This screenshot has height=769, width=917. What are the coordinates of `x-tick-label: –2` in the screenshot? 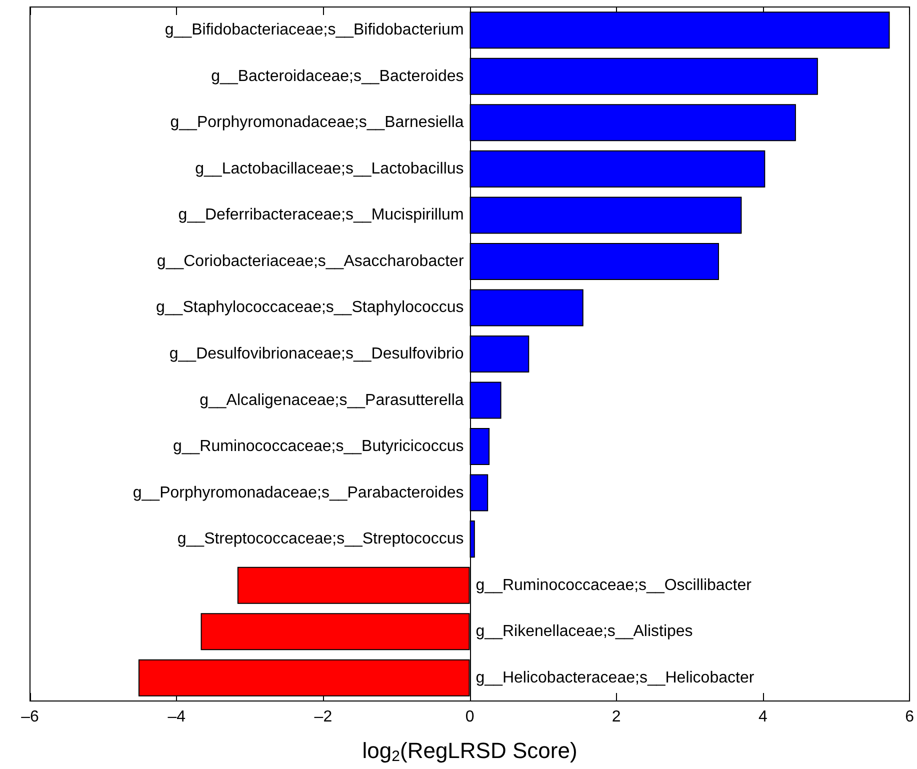 It's located at (323, 717).